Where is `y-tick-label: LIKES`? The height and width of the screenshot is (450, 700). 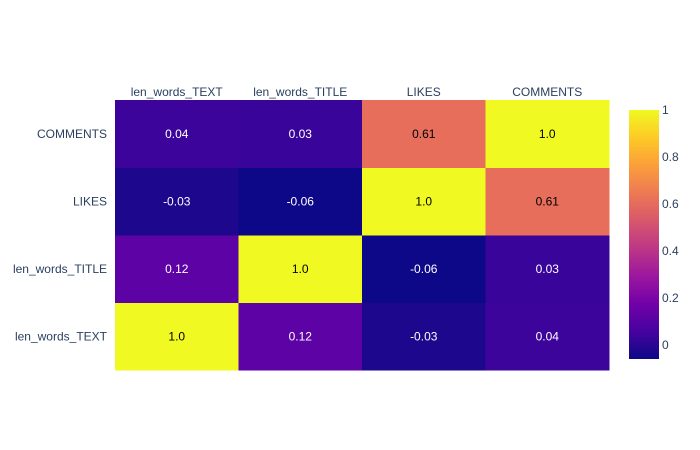 y-tick-label: LIKES is located at coordinates (90, 201).